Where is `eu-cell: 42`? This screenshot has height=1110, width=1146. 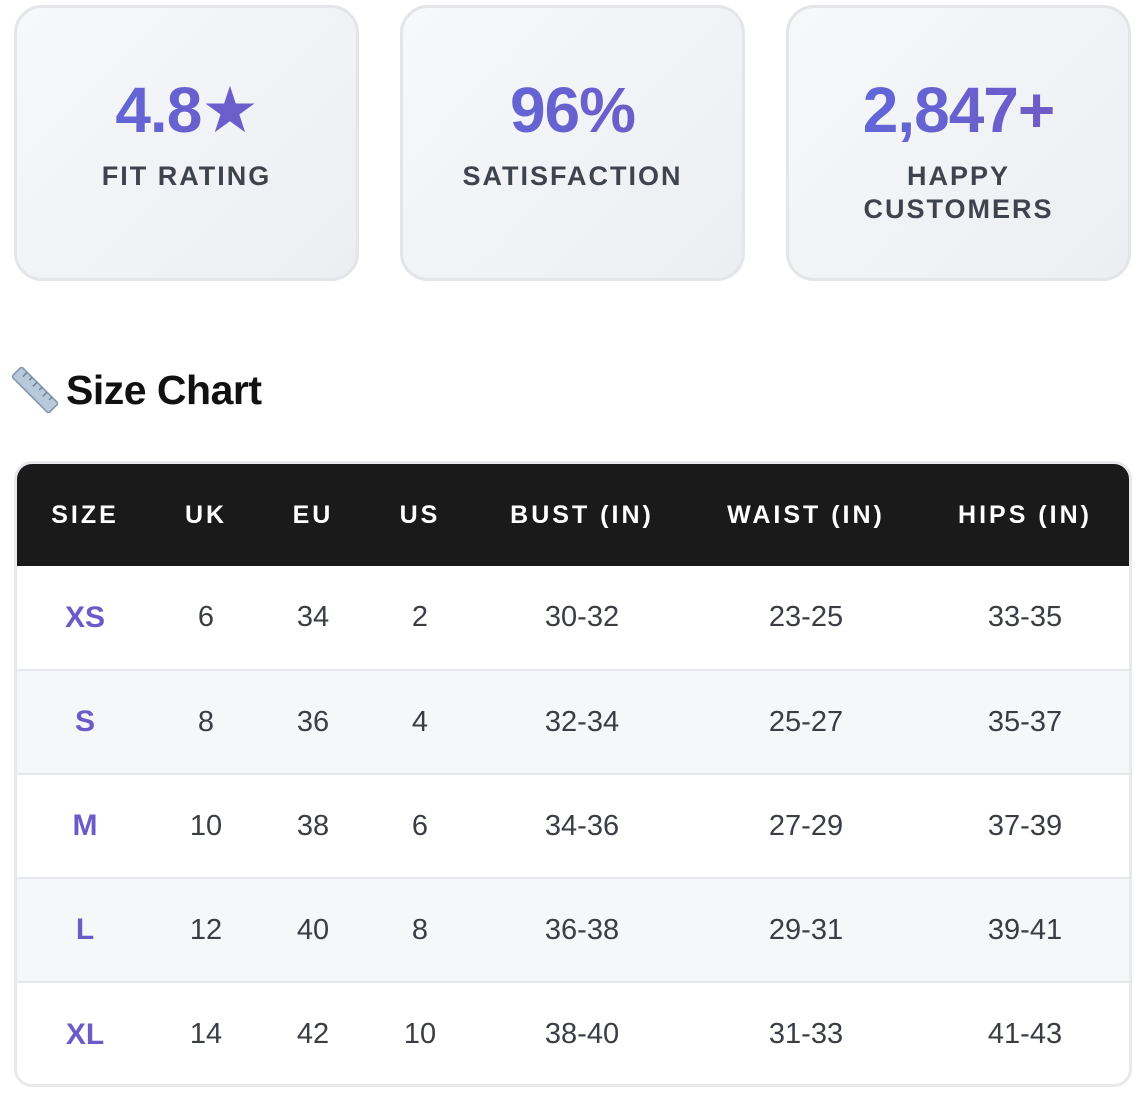
eu-cell: 42 is located at coordinates (313, 1034).